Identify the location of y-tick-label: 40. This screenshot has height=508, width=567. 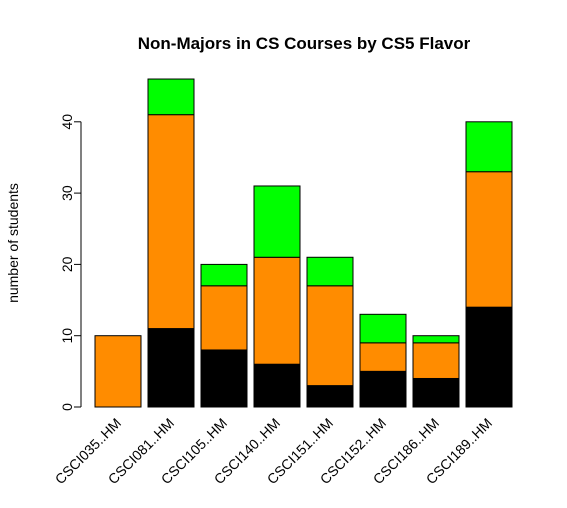
(67, 122).